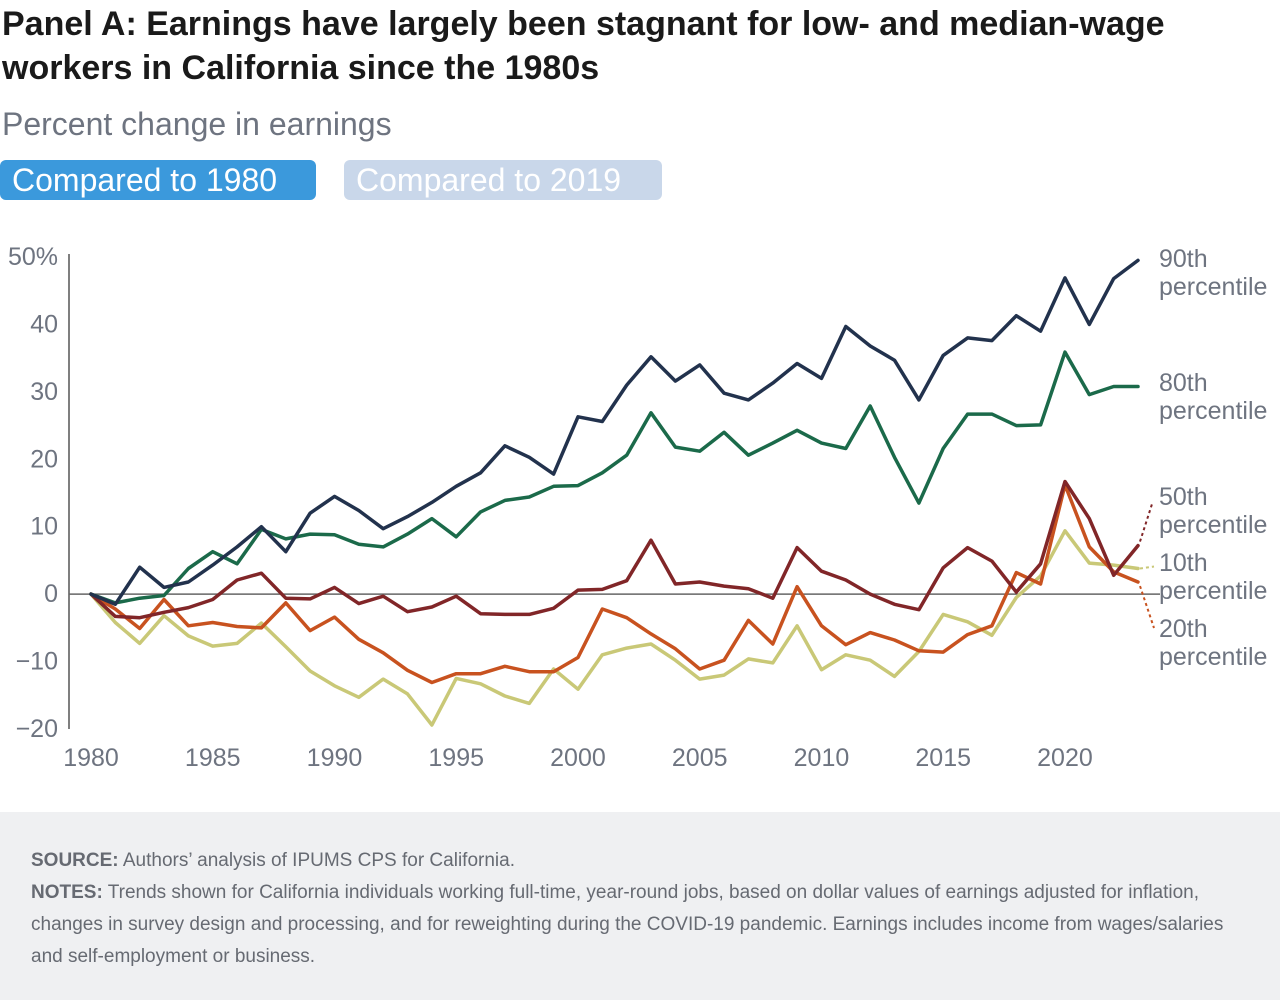 The width and height of the screenshot is (1280, 1000). What do you see at coordinates (1183, 563) in the screenshot?
I see `series-label-10th: 10th` at bounding box center [1183, 563].